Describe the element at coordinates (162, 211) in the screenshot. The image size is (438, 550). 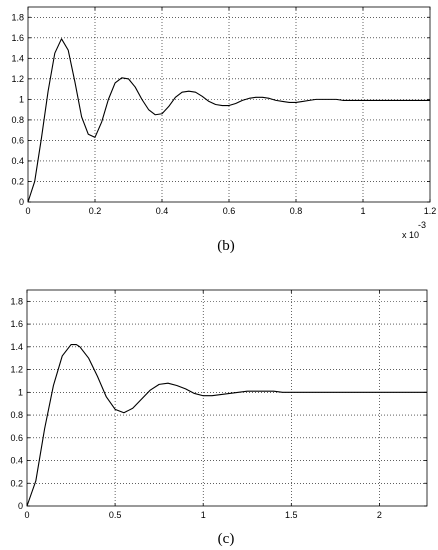
I see `x-tick-label: 0.4` at that location.